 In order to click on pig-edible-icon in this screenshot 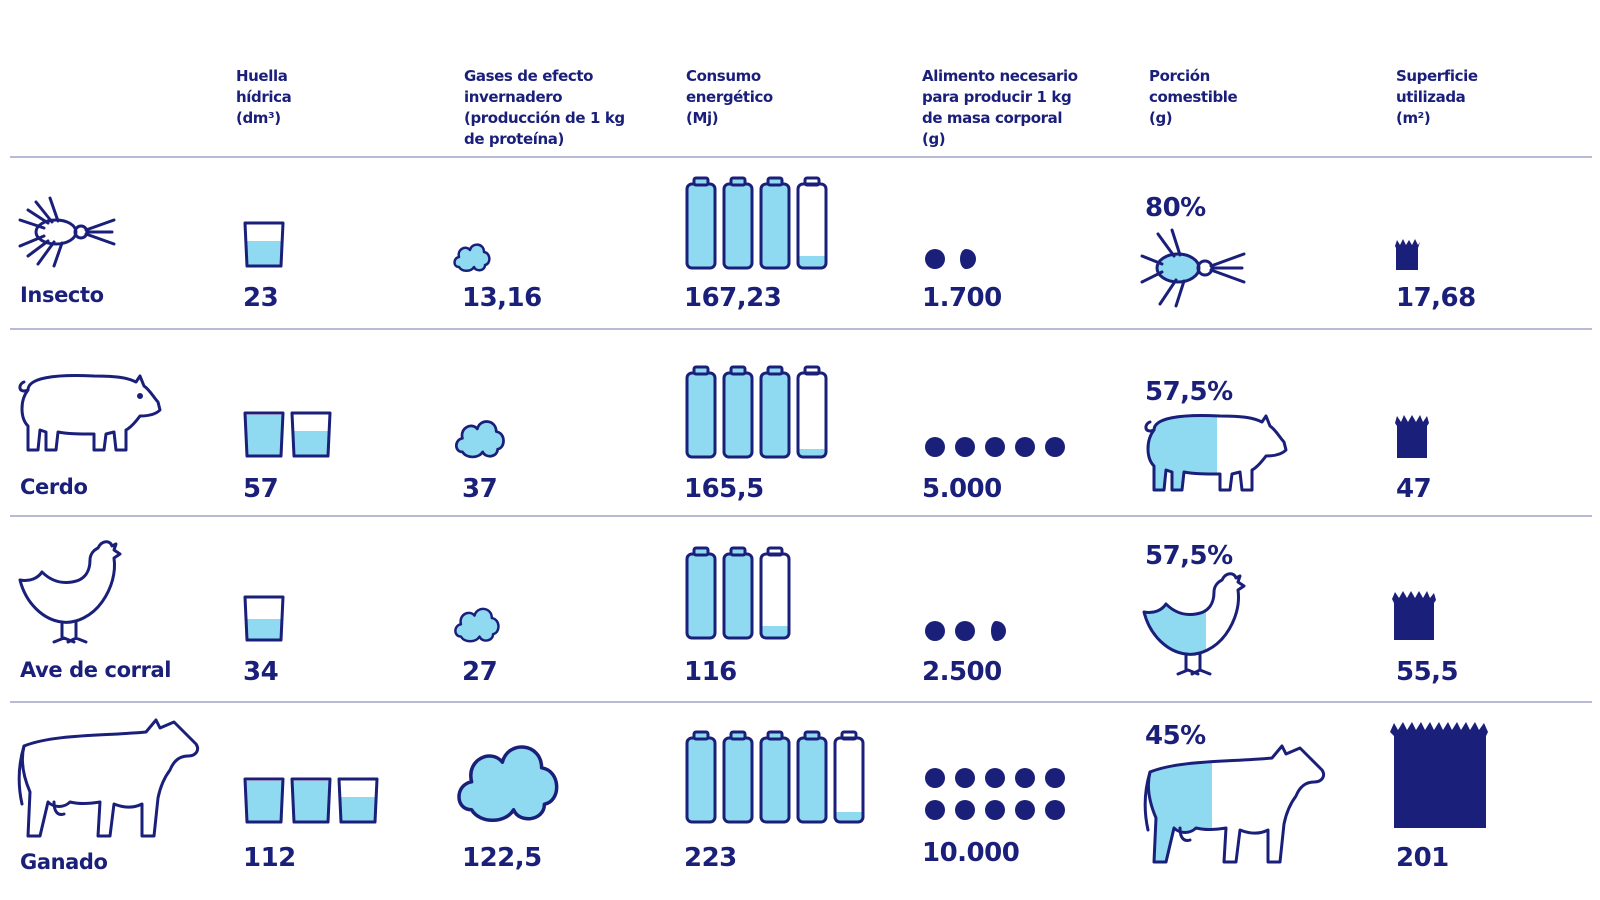, I will do `click(1216, 453)`.